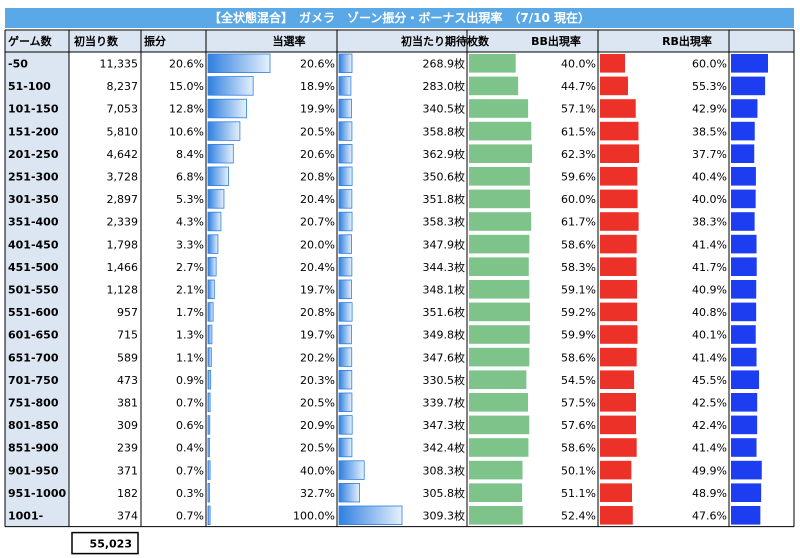 The width and height of the screenshot is (800, 558). I want to click on expected-medals-value: 347.6枚, so click(444, 357).